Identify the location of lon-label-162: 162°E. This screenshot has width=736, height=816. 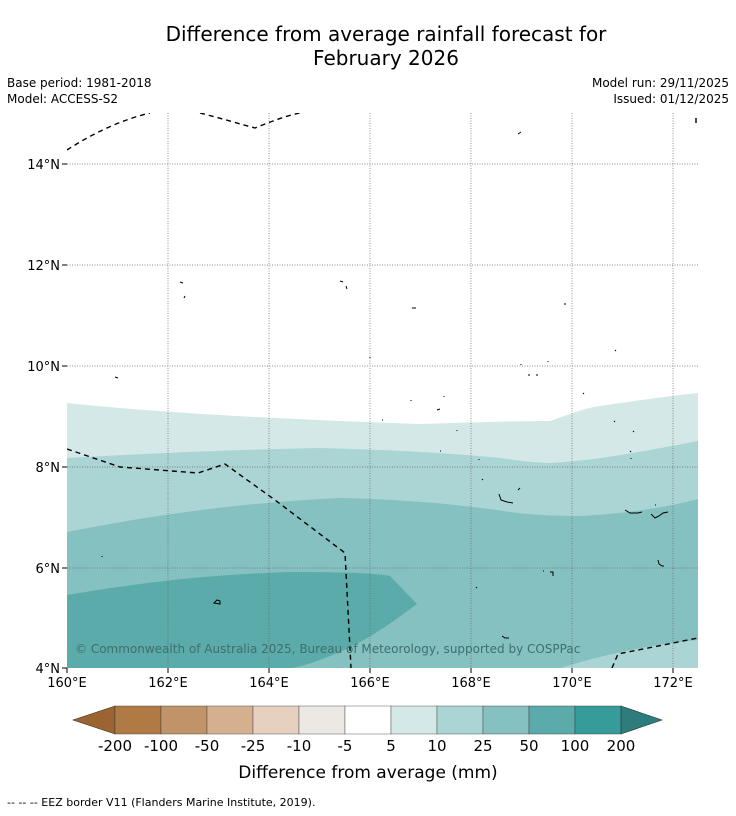
(168, 683).